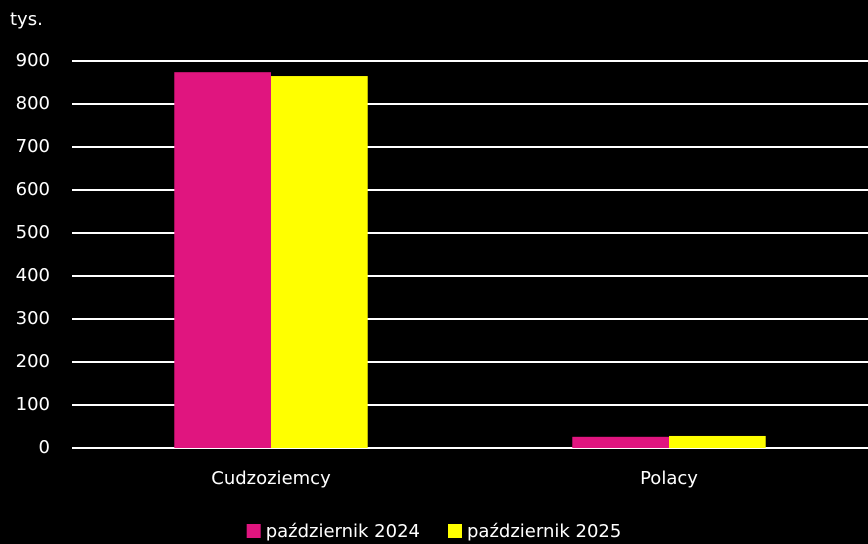 Image resolution: width=868 pixels, height=544 pixels. Describe the element at coordinates (33, 275) in the screenshot. I see `y-tick-label: 400` at that location.